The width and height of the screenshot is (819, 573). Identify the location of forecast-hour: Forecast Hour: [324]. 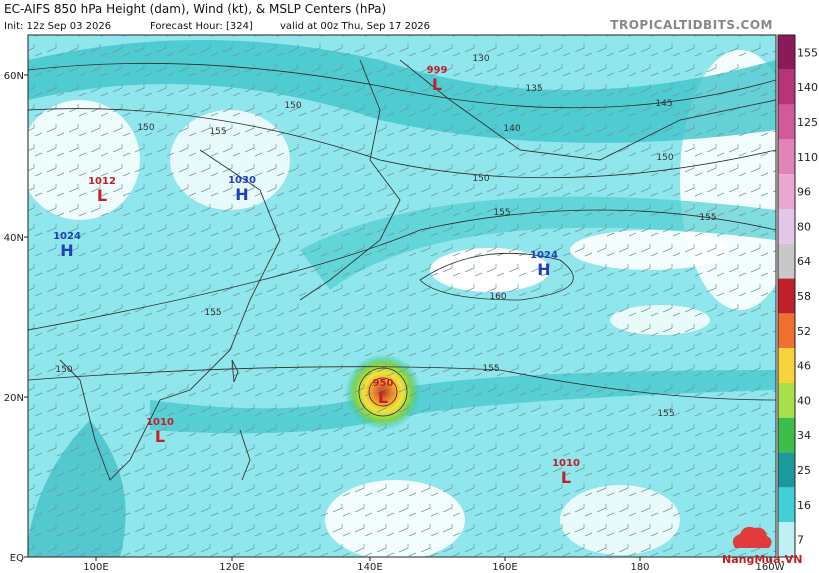
(201, 26).